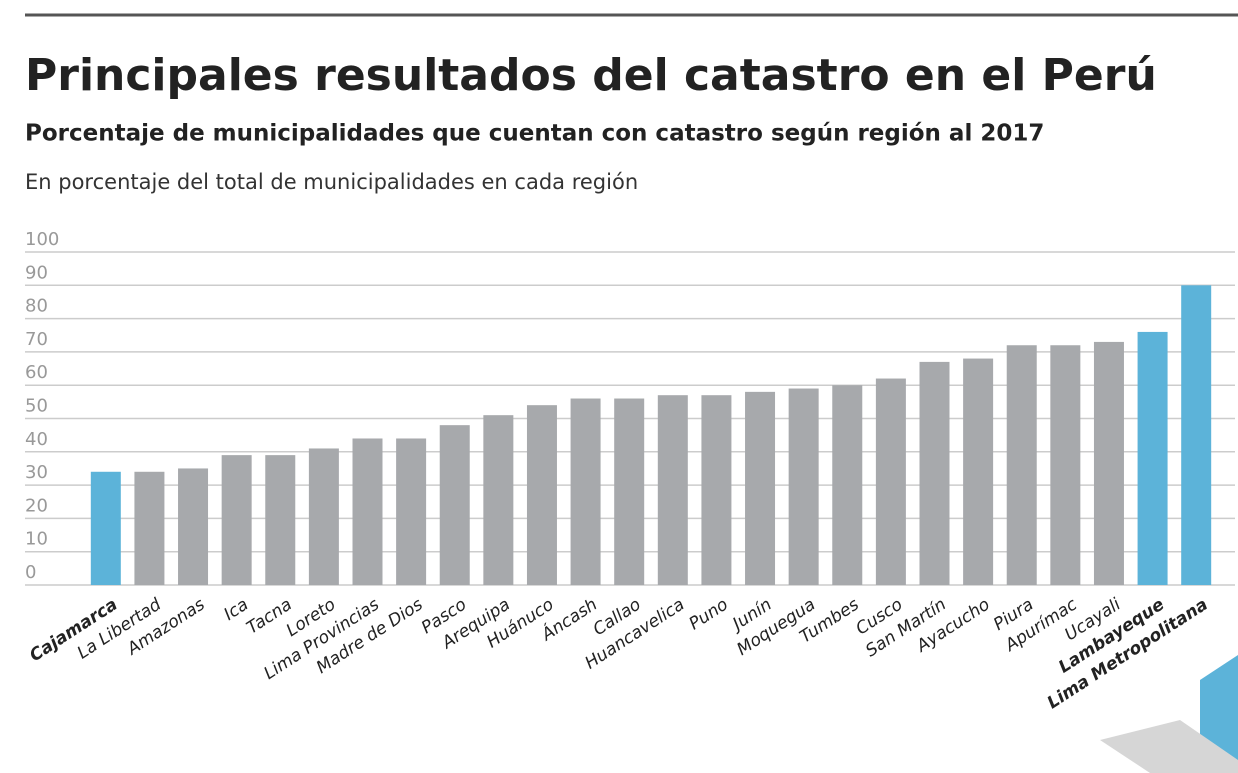  Describe the element at coordinates (1169, 714) in the screenshot. I see `decoration` at that location.